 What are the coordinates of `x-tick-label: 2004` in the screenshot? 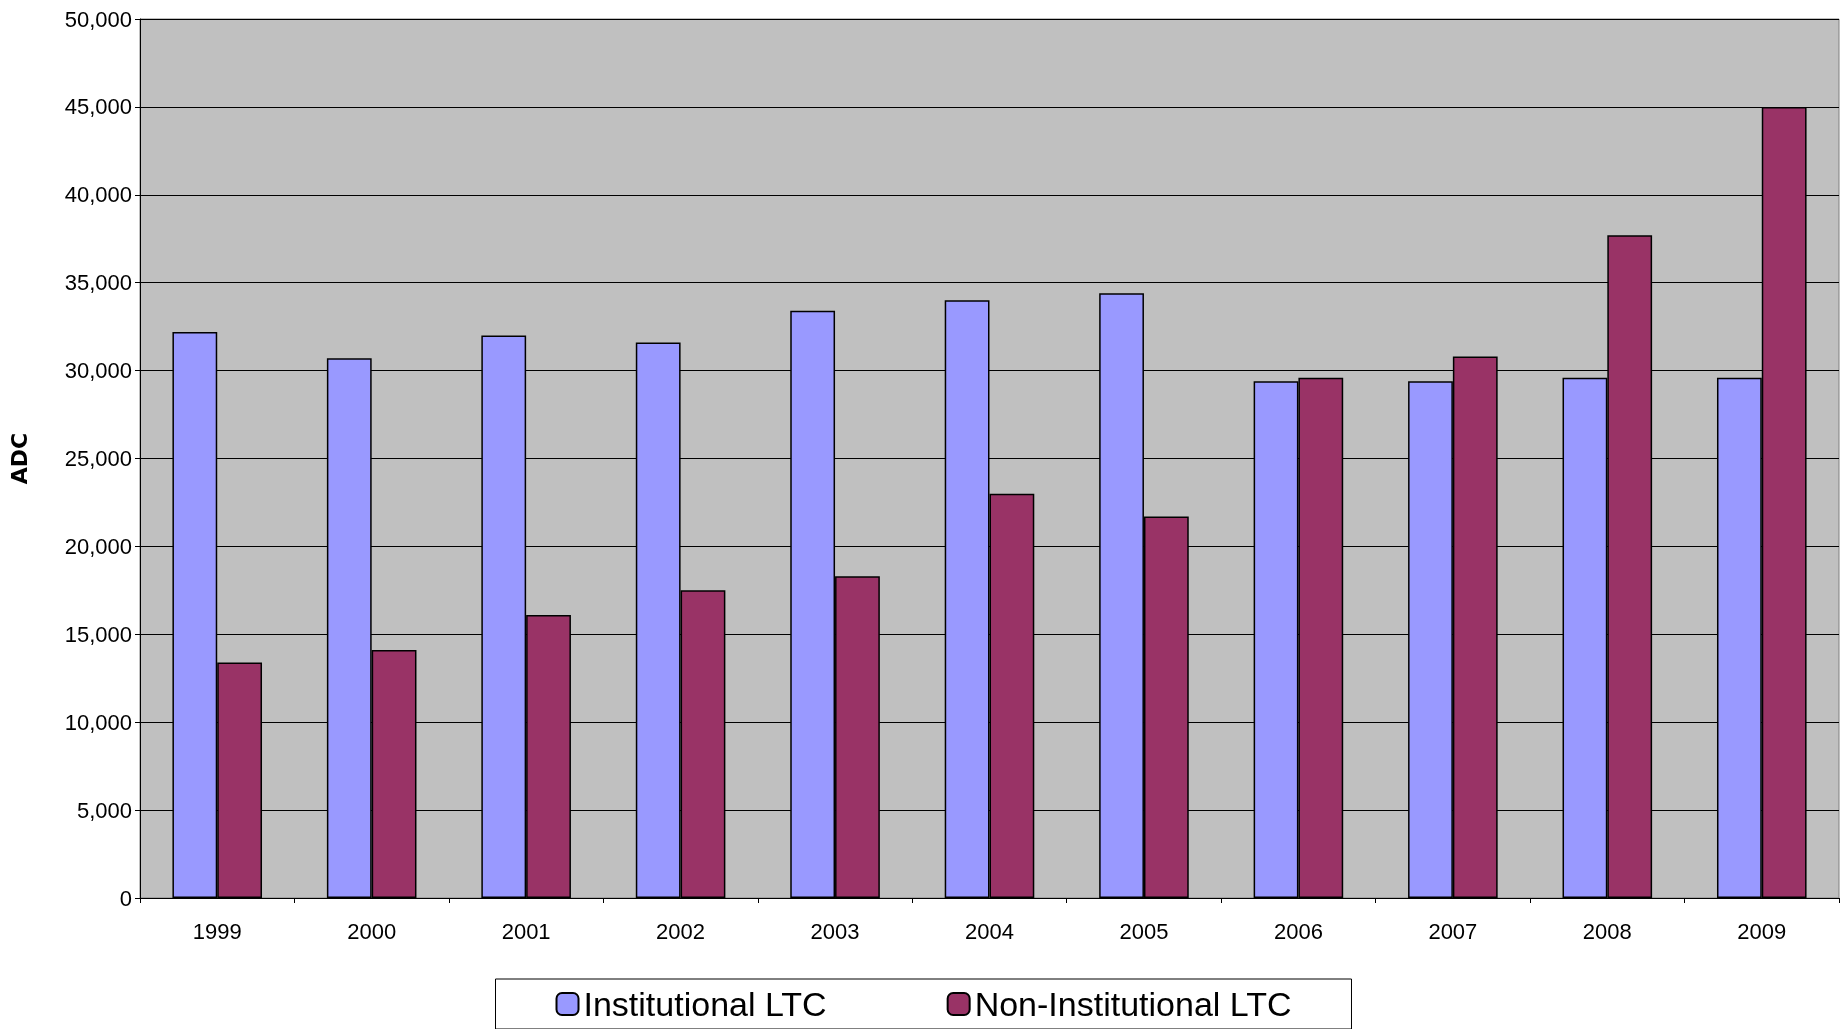 It's located at (989, 931).